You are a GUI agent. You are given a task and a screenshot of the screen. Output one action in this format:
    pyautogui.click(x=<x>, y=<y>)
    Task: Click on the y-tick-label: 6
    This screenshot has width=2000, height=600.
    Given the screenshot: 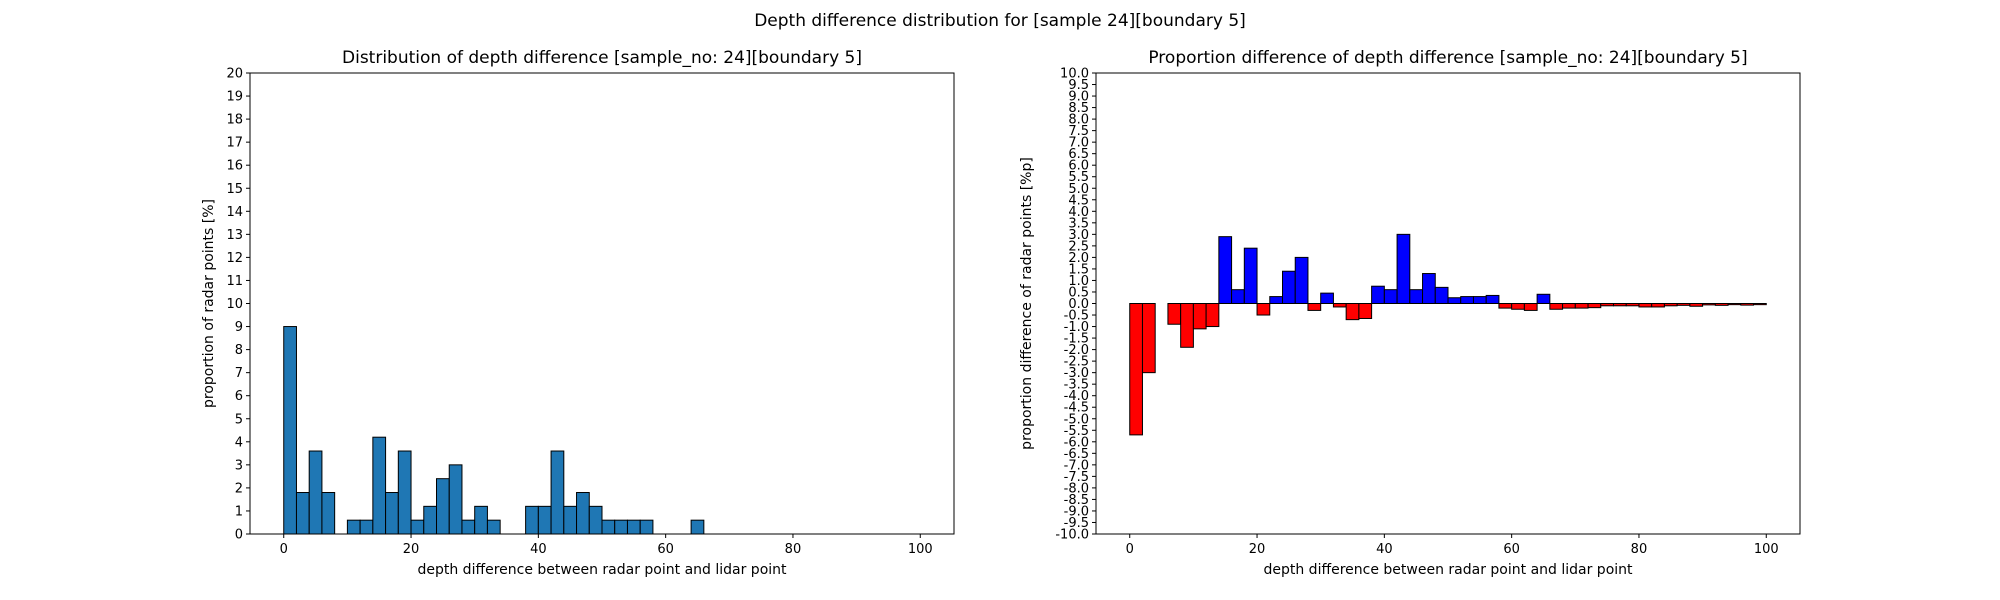 What is the action you would take?
    pyautogui.click(x=239, y=396)
    